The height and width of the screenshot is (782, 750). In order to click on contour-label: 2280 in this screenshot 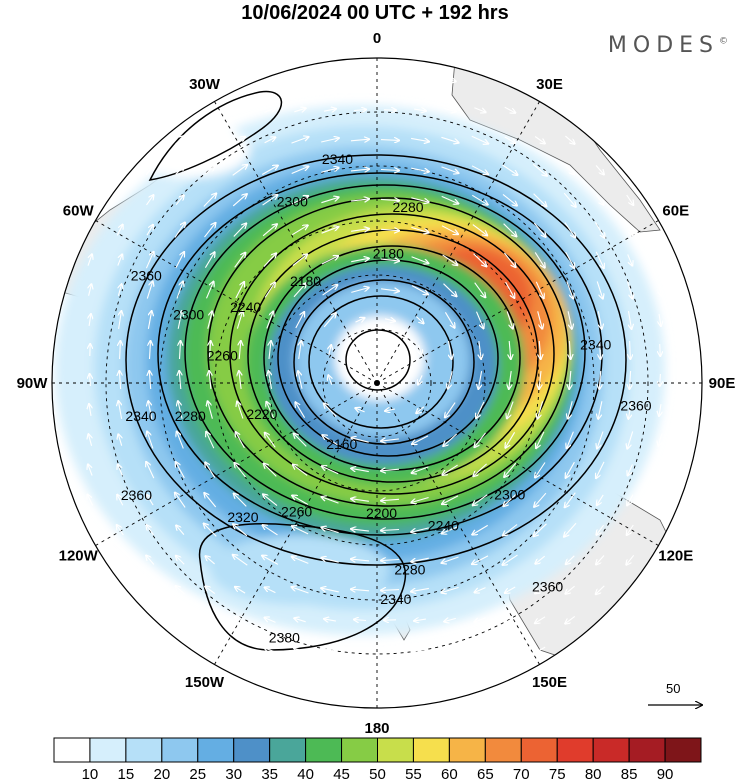, I will do `click(409, 570)`.